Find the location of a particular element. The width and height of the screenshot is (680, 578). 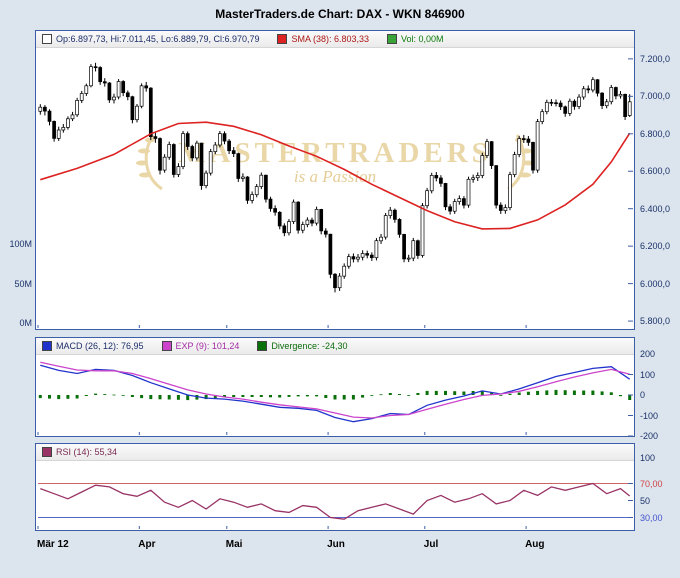

rsi-axis-tick-label: 50 is located at coordinates (645, 500).